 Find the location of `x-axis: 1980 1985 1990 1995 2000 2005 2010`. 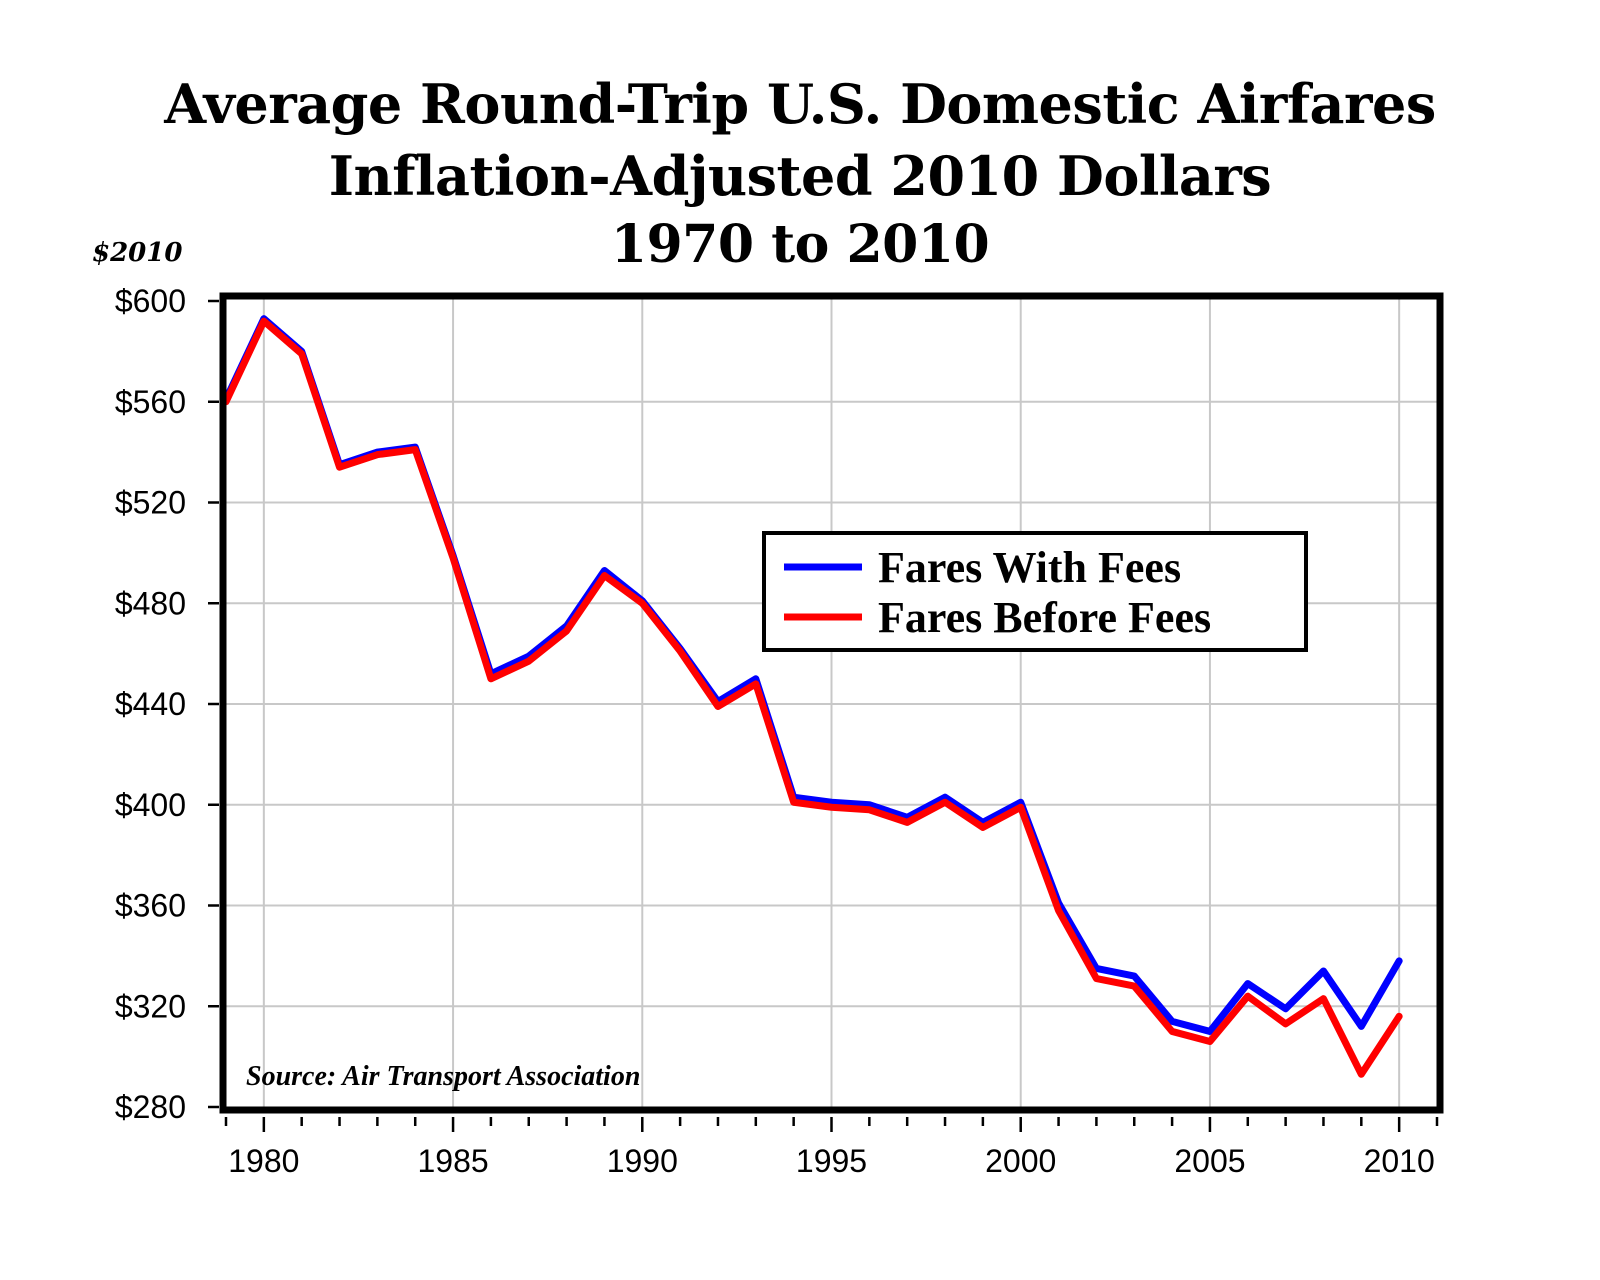

x-axis: 1980 1985 1990 1995 2000 2005 2010 is located at coordinates (831, 1148).